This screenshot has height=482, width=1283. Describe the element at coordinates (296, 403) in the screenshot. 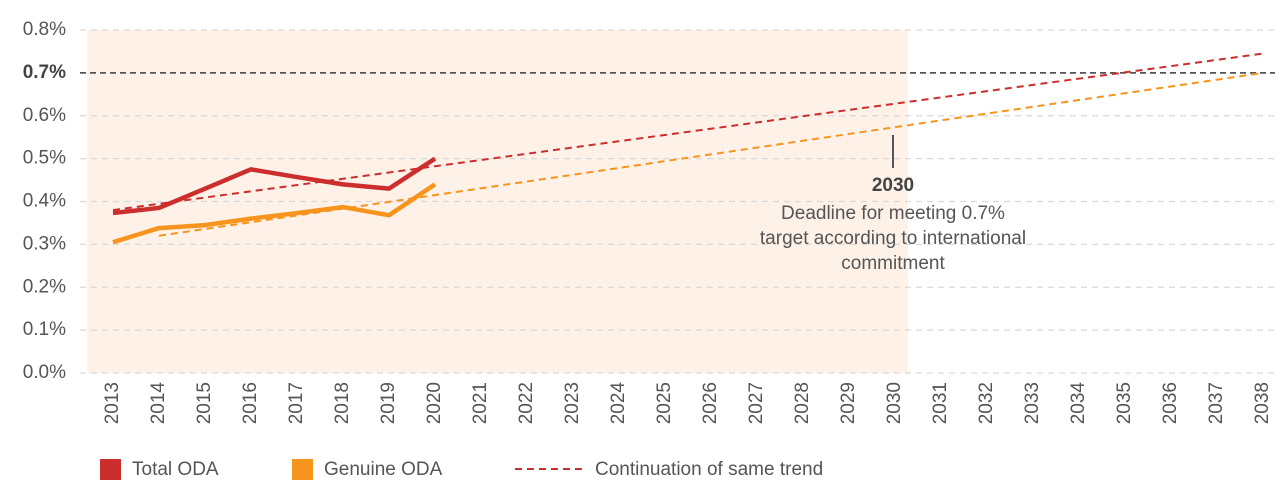

I see `x-tick-label: 2017` at that location.